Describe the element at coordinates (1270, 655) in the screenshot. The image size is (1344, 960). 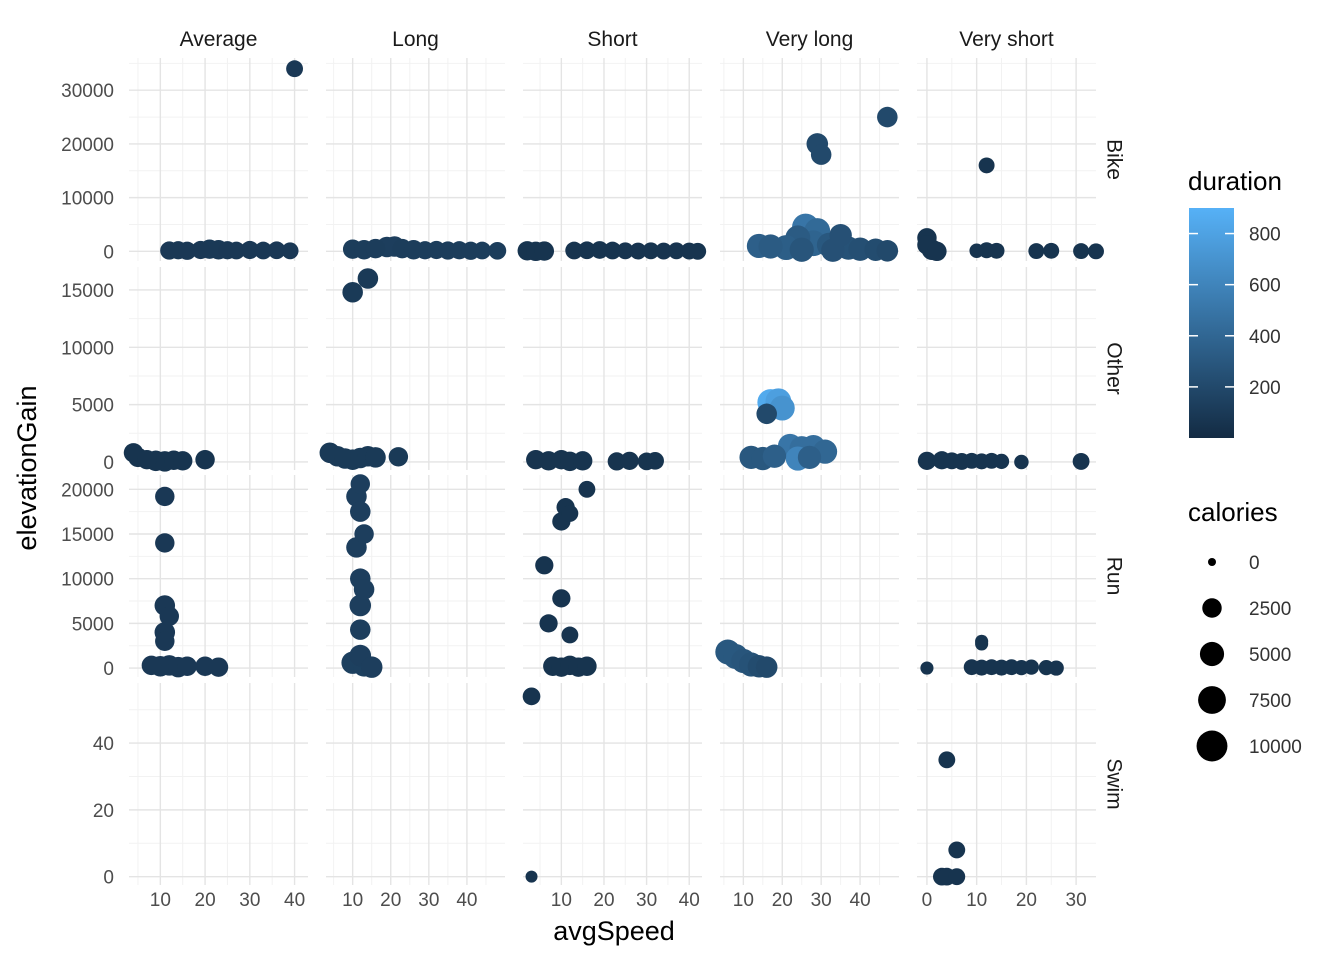
I see `calories-legend-label: 5000` at that location.